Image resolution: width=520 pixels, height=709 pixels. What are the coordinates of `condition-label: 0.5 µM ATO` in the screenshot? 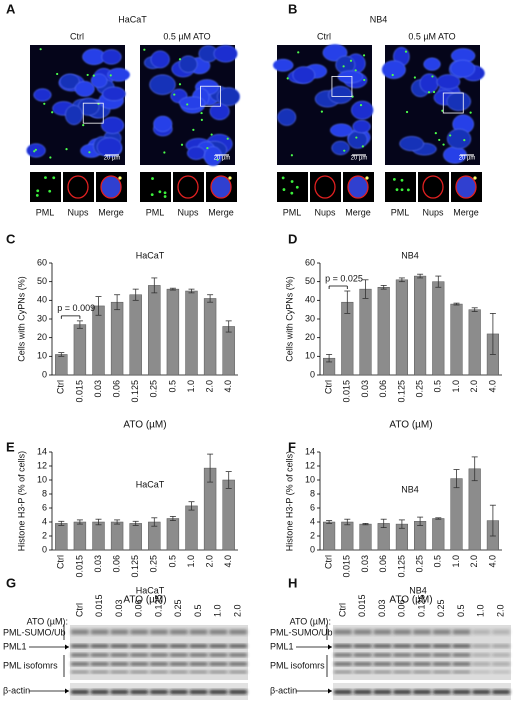 It's located at (431, 36).